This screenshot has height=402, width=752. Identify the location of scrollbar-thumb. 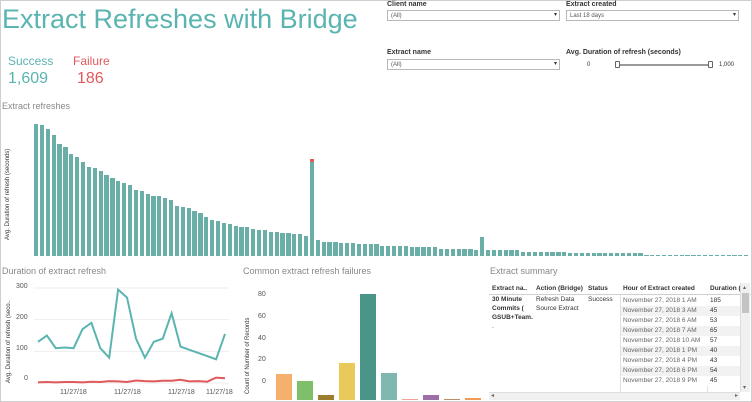
(745, 303).